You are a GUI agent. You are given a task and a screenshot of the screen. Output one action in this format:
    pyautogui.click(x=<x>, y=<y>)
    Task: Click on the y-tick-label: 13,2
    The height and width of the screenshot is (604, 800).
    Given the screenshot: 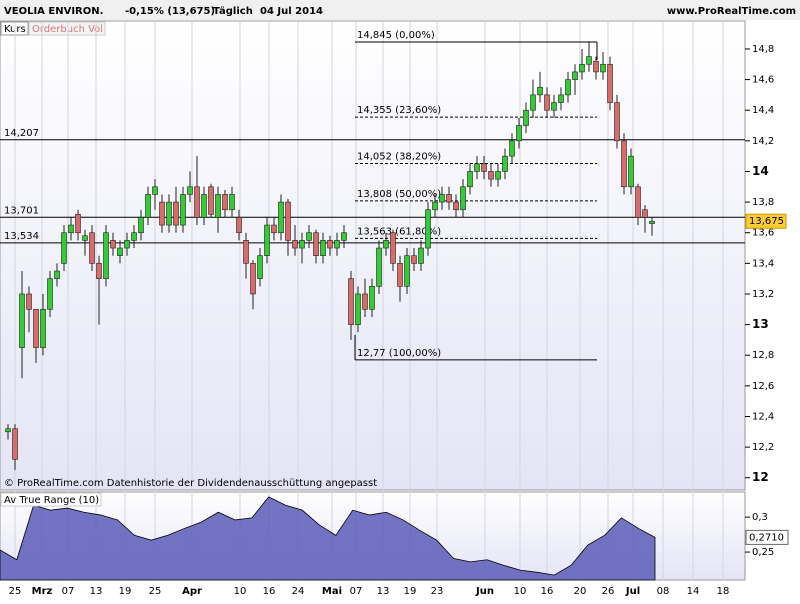 What is the action you would take?
    pyautogui.click(x=763, y=294)
    